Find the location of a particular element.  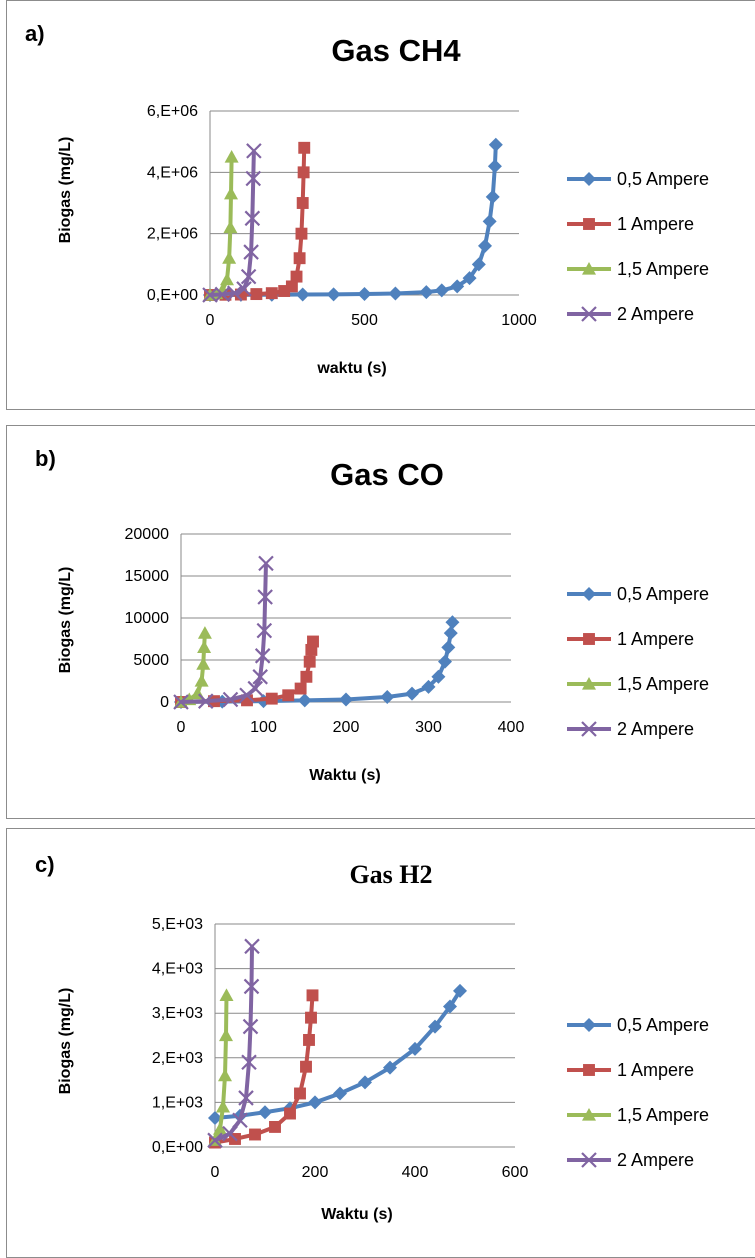

chart-c-legend-item: 0,5 Ampere is located at coordinates (638, 1025).